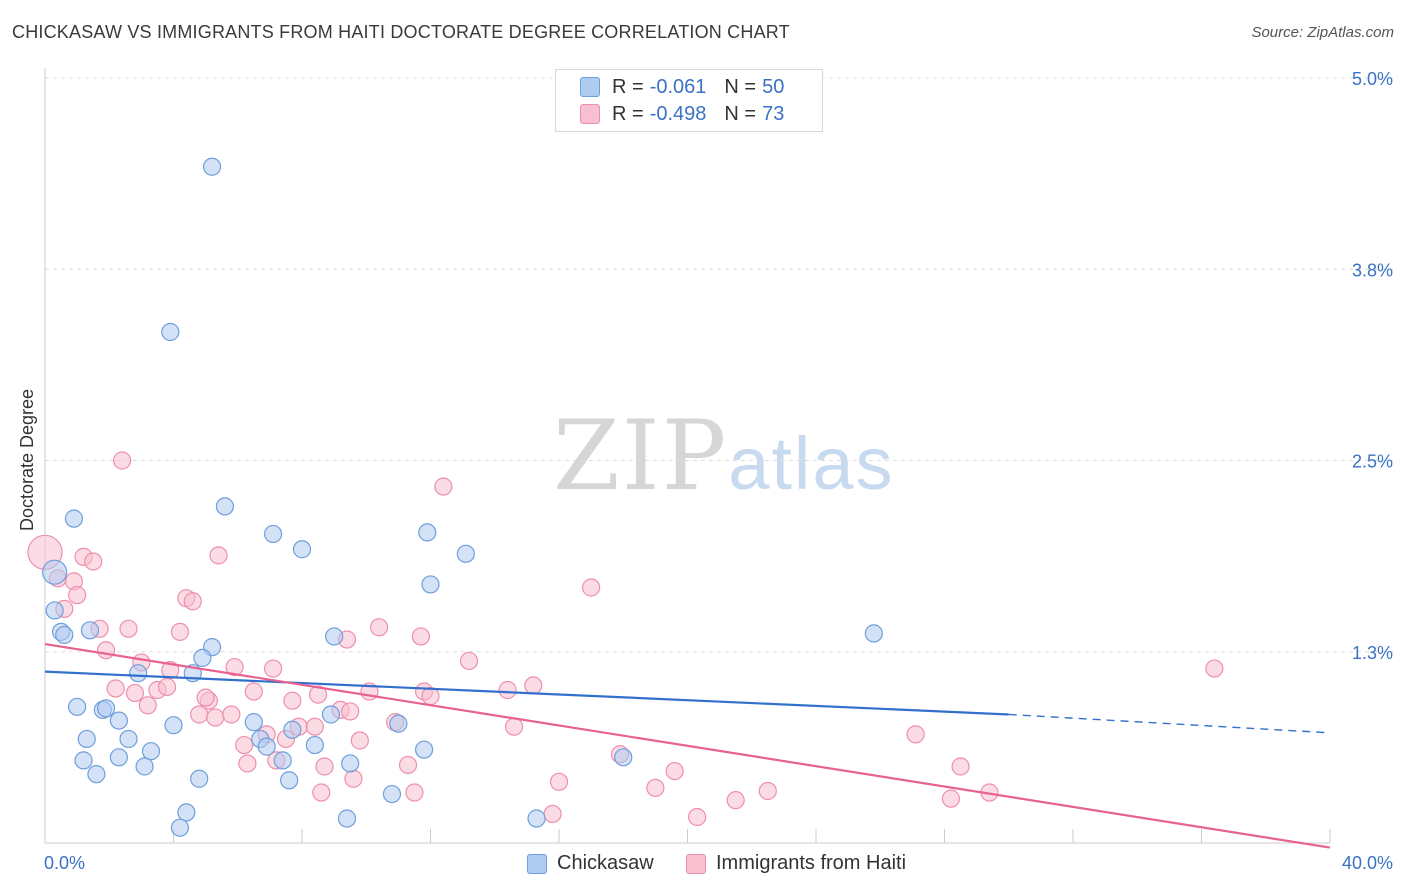  I want to click on legend-n-label: N =, so click(740, 113).